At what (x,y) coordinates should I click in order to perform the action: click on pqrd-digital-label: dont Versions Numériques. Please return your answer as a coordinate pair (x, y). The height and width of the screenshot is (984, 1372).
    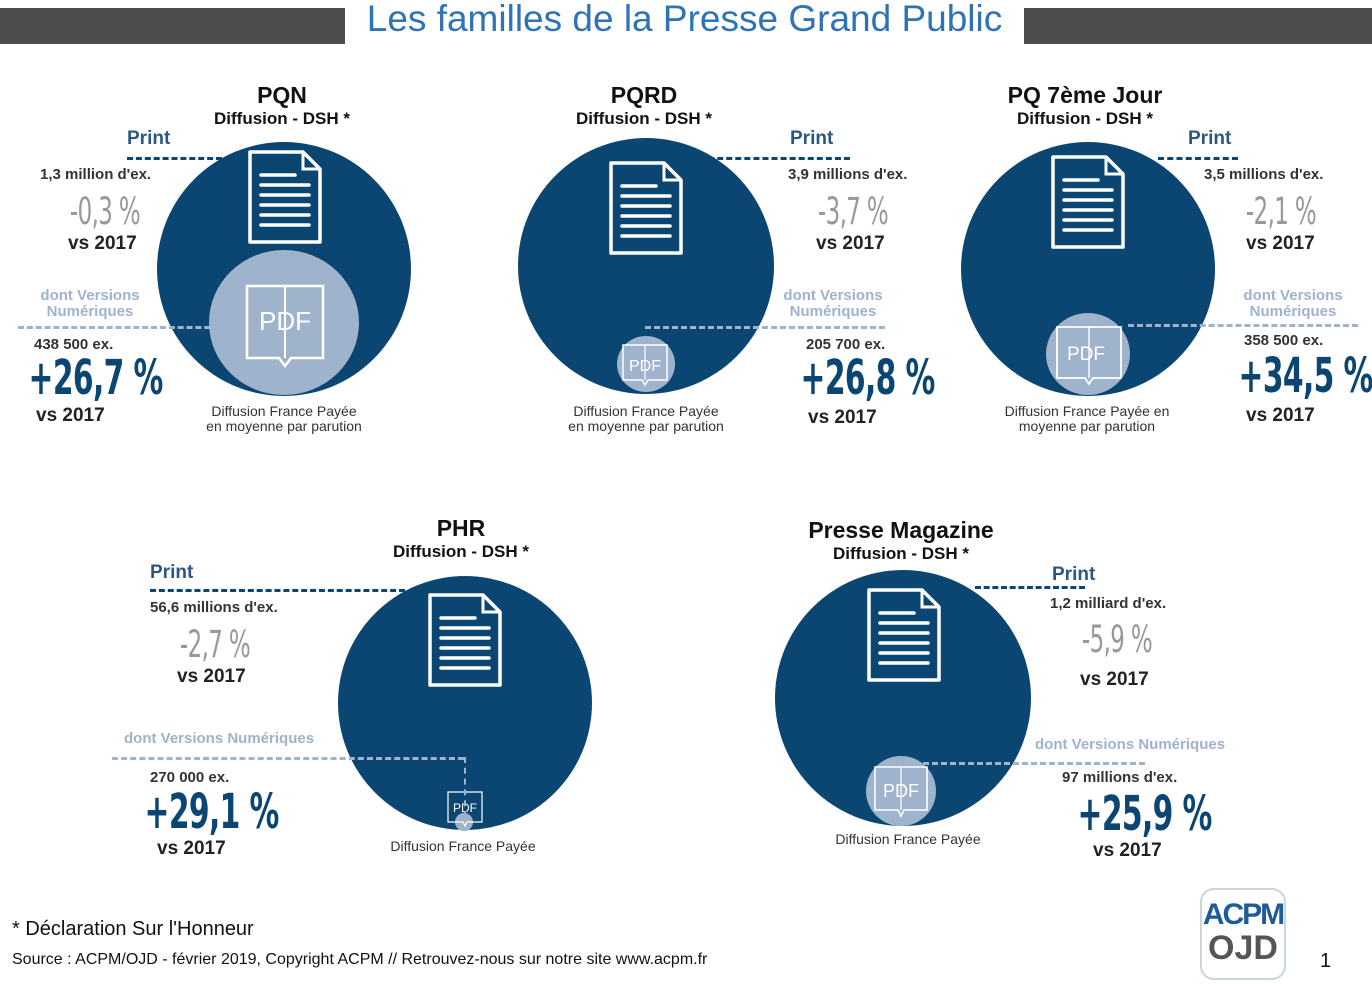
    Looking at the image, I should click on (833, 304).